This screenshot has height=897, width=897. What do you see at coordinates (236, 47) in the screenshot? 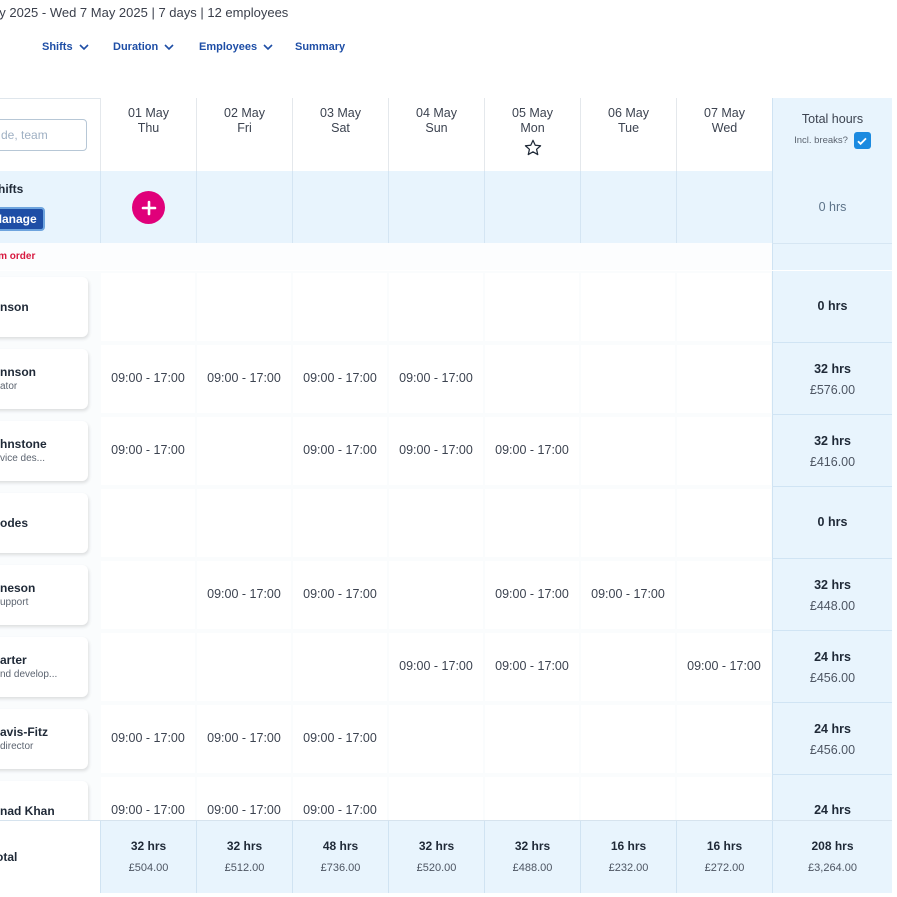
I see `filter-employees: Employees` at bounding box center [236, 47].